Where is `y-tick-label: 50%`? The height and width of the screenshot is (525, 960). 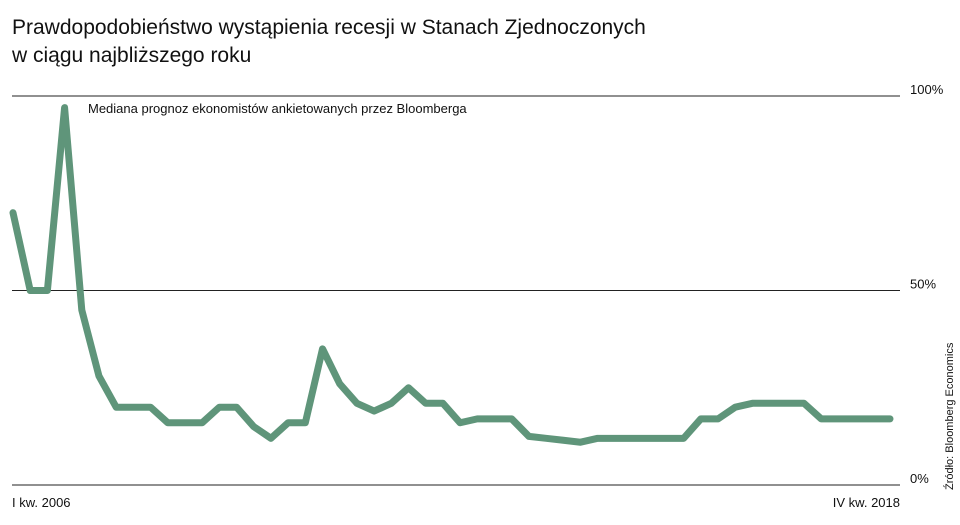
y-tick-label: 50% is located at coordinates (923, 284).